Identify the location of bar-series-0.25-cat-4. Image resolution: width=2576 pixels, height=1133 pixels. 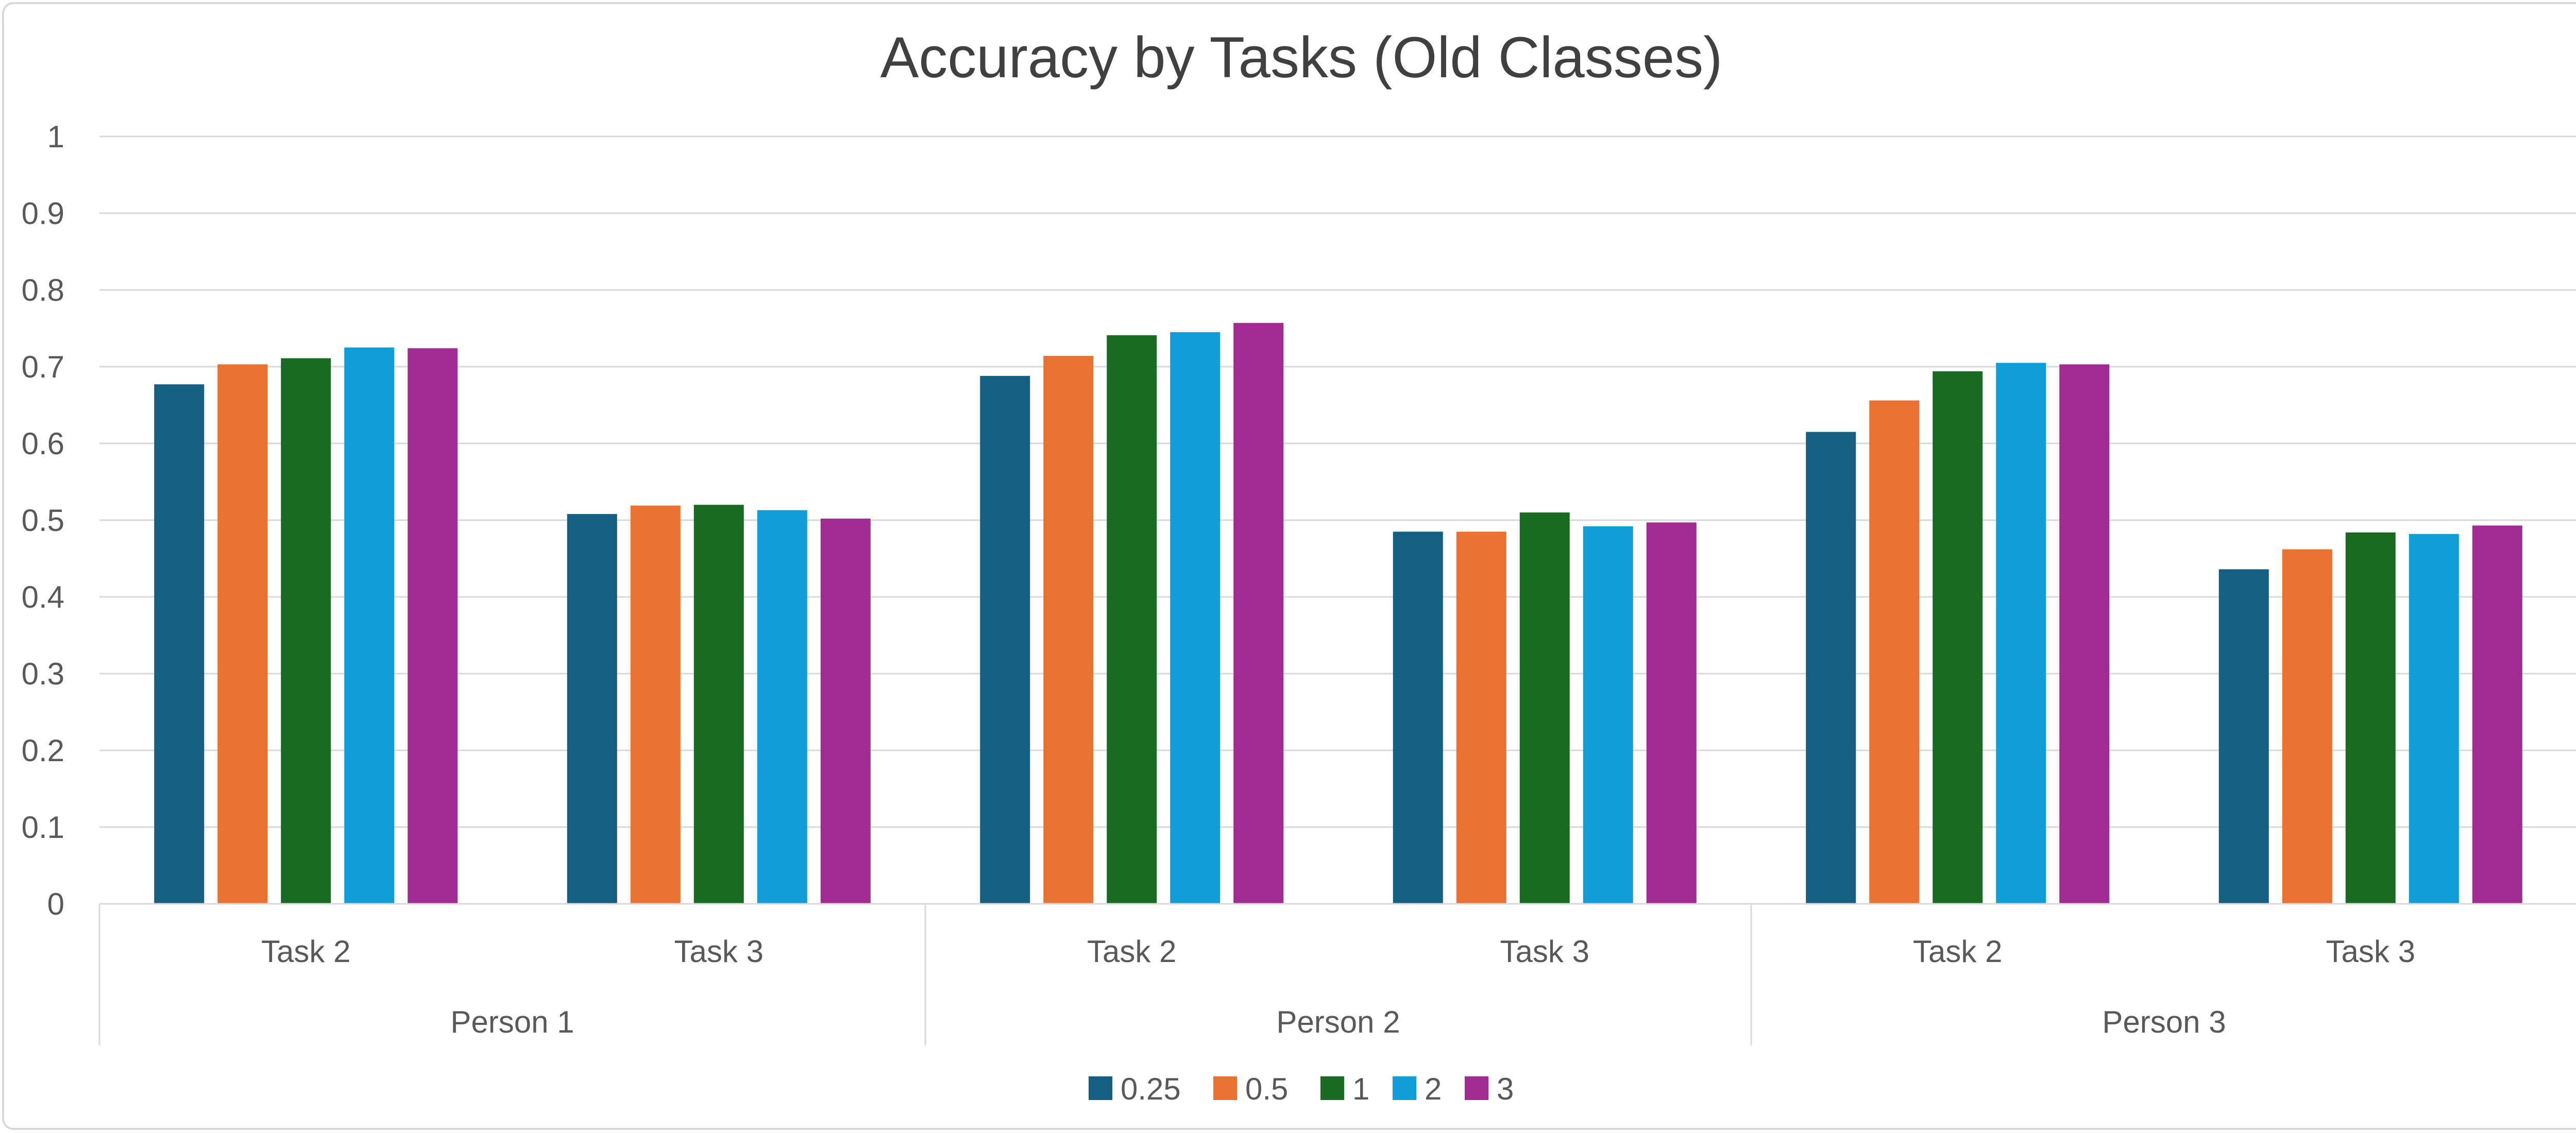
(1831, 668).